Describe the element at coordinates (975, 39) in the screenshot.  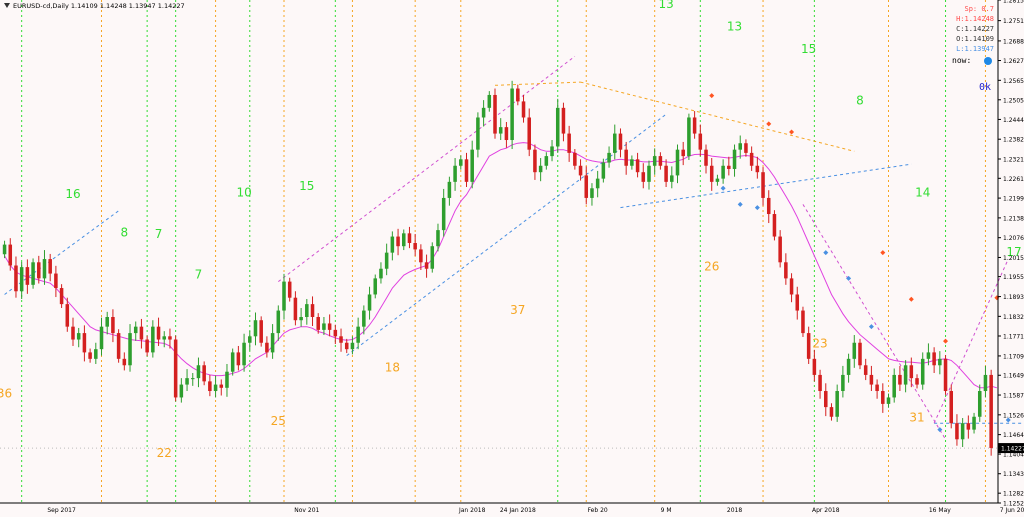
I see `open-value: O:1.14109` at that location.